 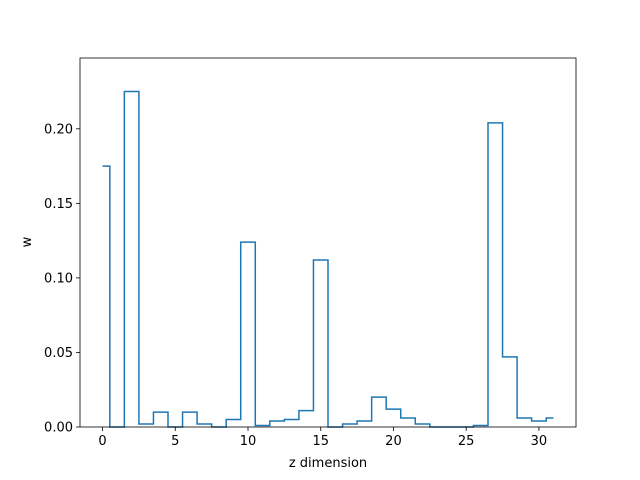 I want to click on x-axis-label: z dimension, so click(x=328, y=463).